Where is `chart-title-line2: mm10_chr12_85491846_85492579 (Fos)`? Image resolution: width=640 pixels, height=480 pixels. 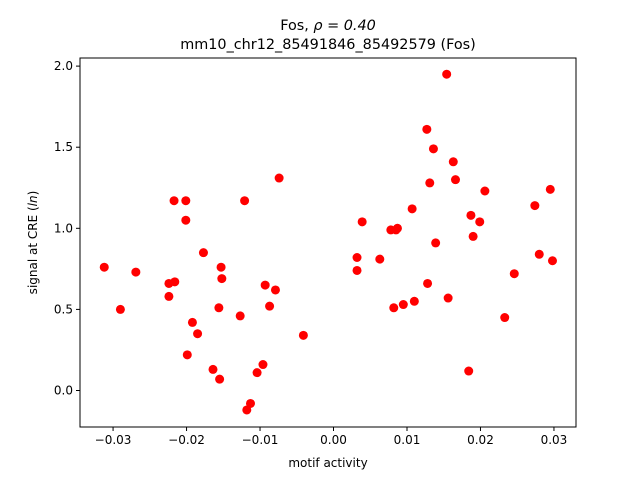
chart-title-line2: mm10_chr12_85491846_85492579 (Fos) is located at coordinates (328, 45).